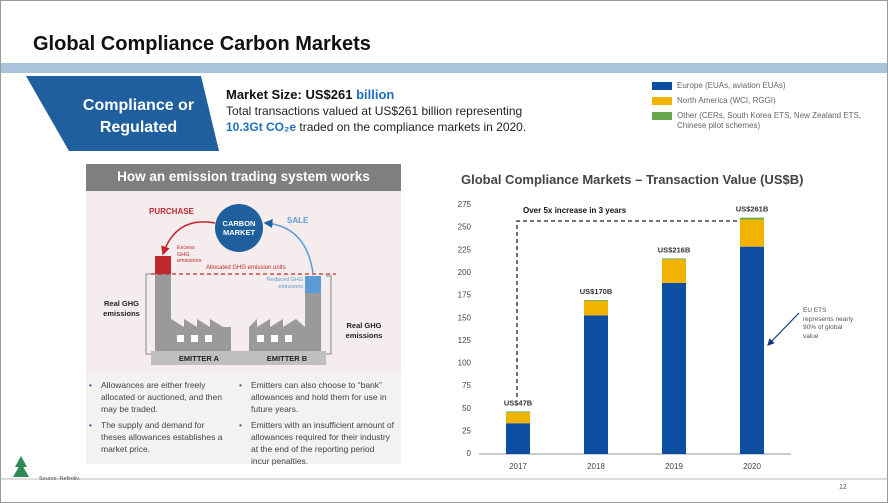 Image resolution: width=888 pixels, height=503 pixels. Describe the element at coordinates (289, 94) in the screenshot. I see `market-size-label: Market Size: US$261` at that location.